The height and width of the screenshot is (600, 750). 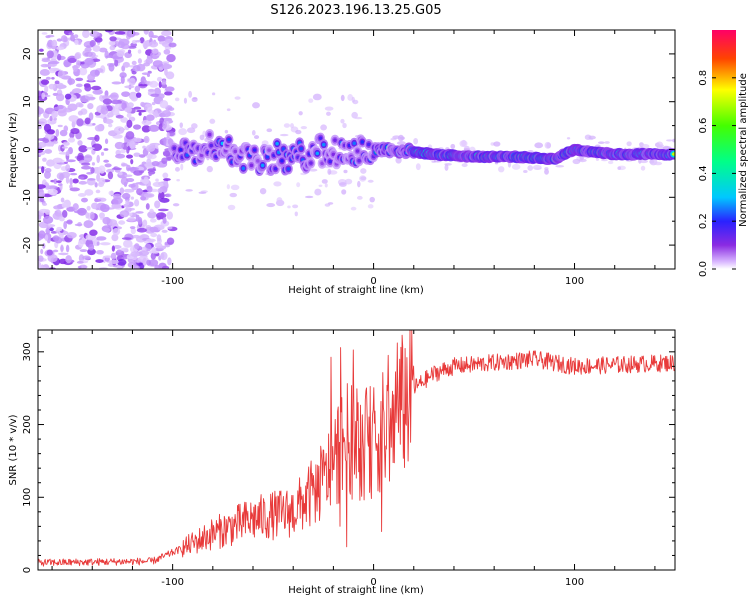 I want to click on spectrogram-xlabel: Height of straight line (km), so click(x=356, y=290).